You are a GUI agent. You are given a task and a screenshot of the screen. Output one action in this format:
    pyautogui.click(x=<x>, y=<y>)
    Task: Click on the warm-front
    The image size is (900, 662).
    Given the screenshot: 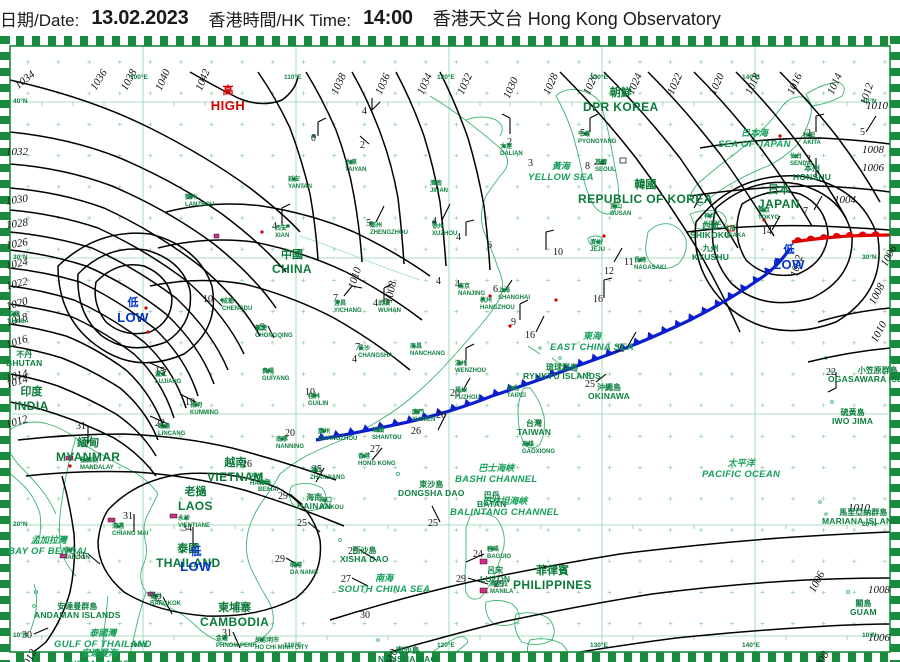 What is the action you would take?
    pyautogui.click(x=842, y=237)
    